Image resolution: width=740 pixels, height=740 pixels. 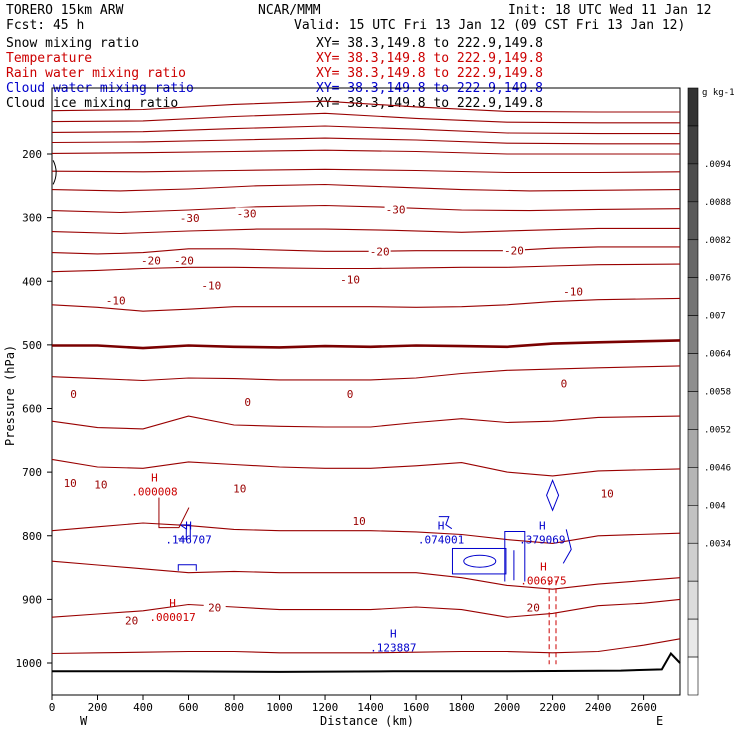 What do you see at coordinates (174, 513) in the screenshot?
I see `rain-water-contour` at bounding box center [174, 513].